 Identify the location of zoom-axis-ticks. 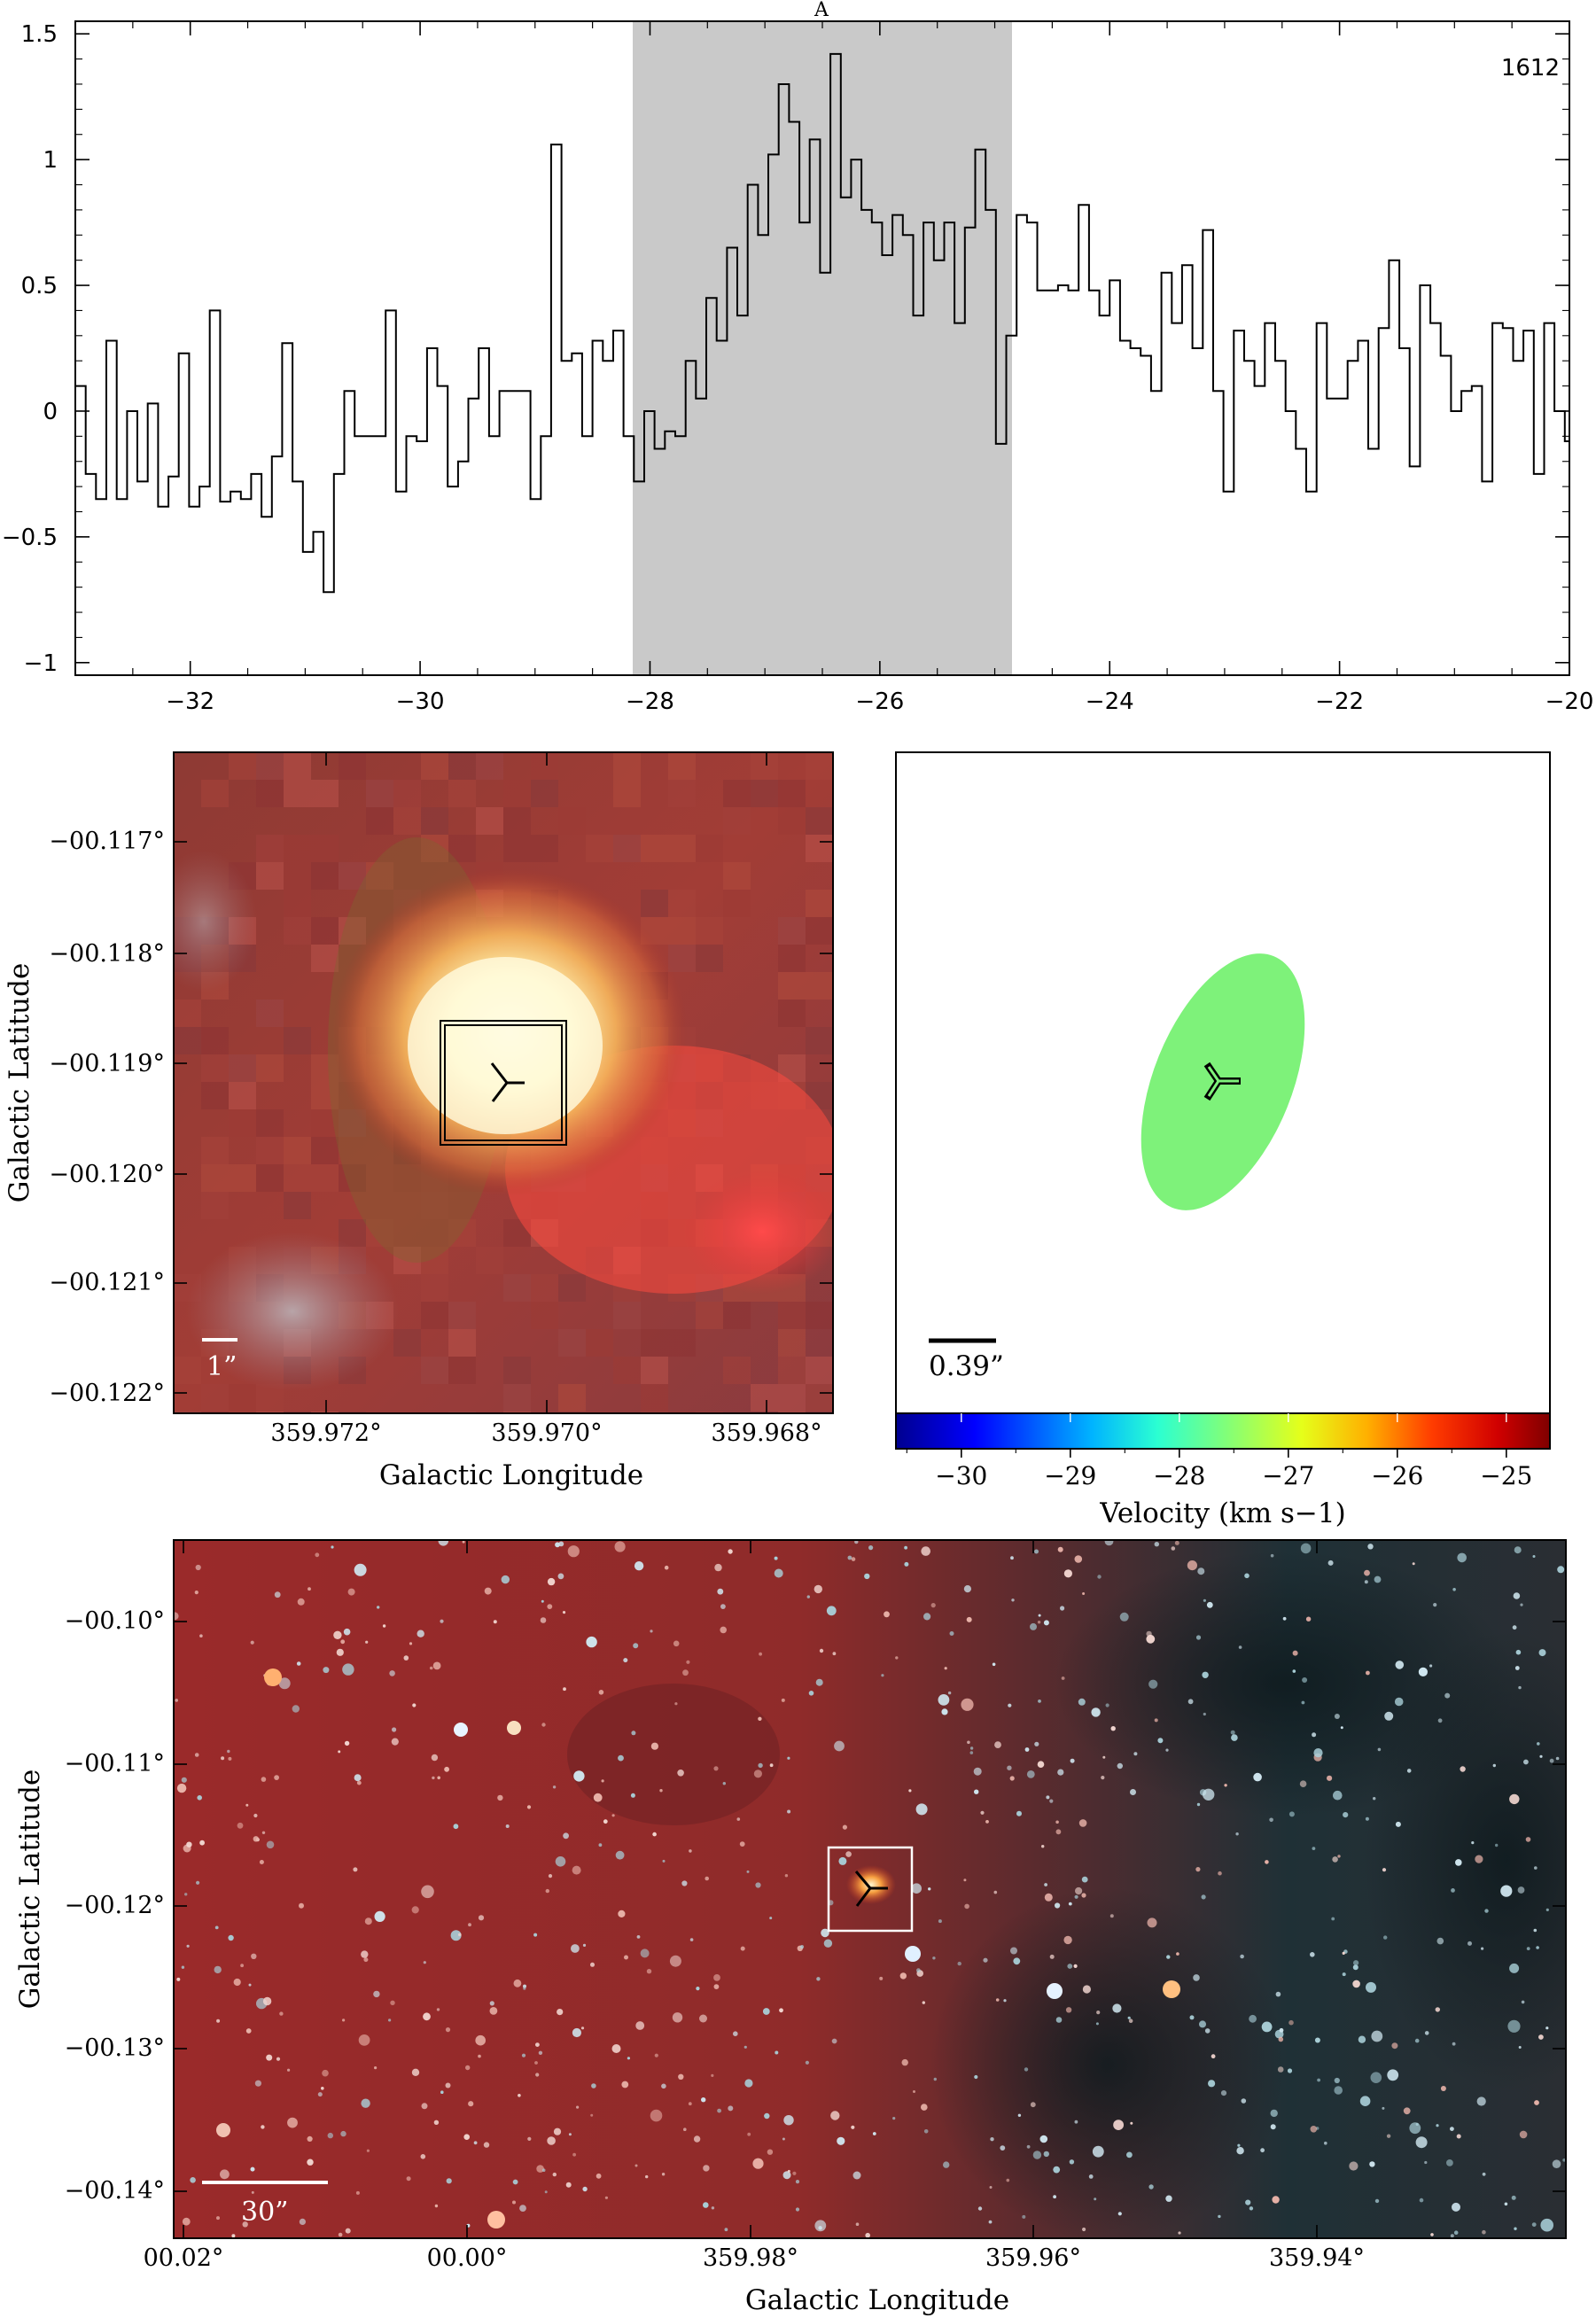
(503, 1082).